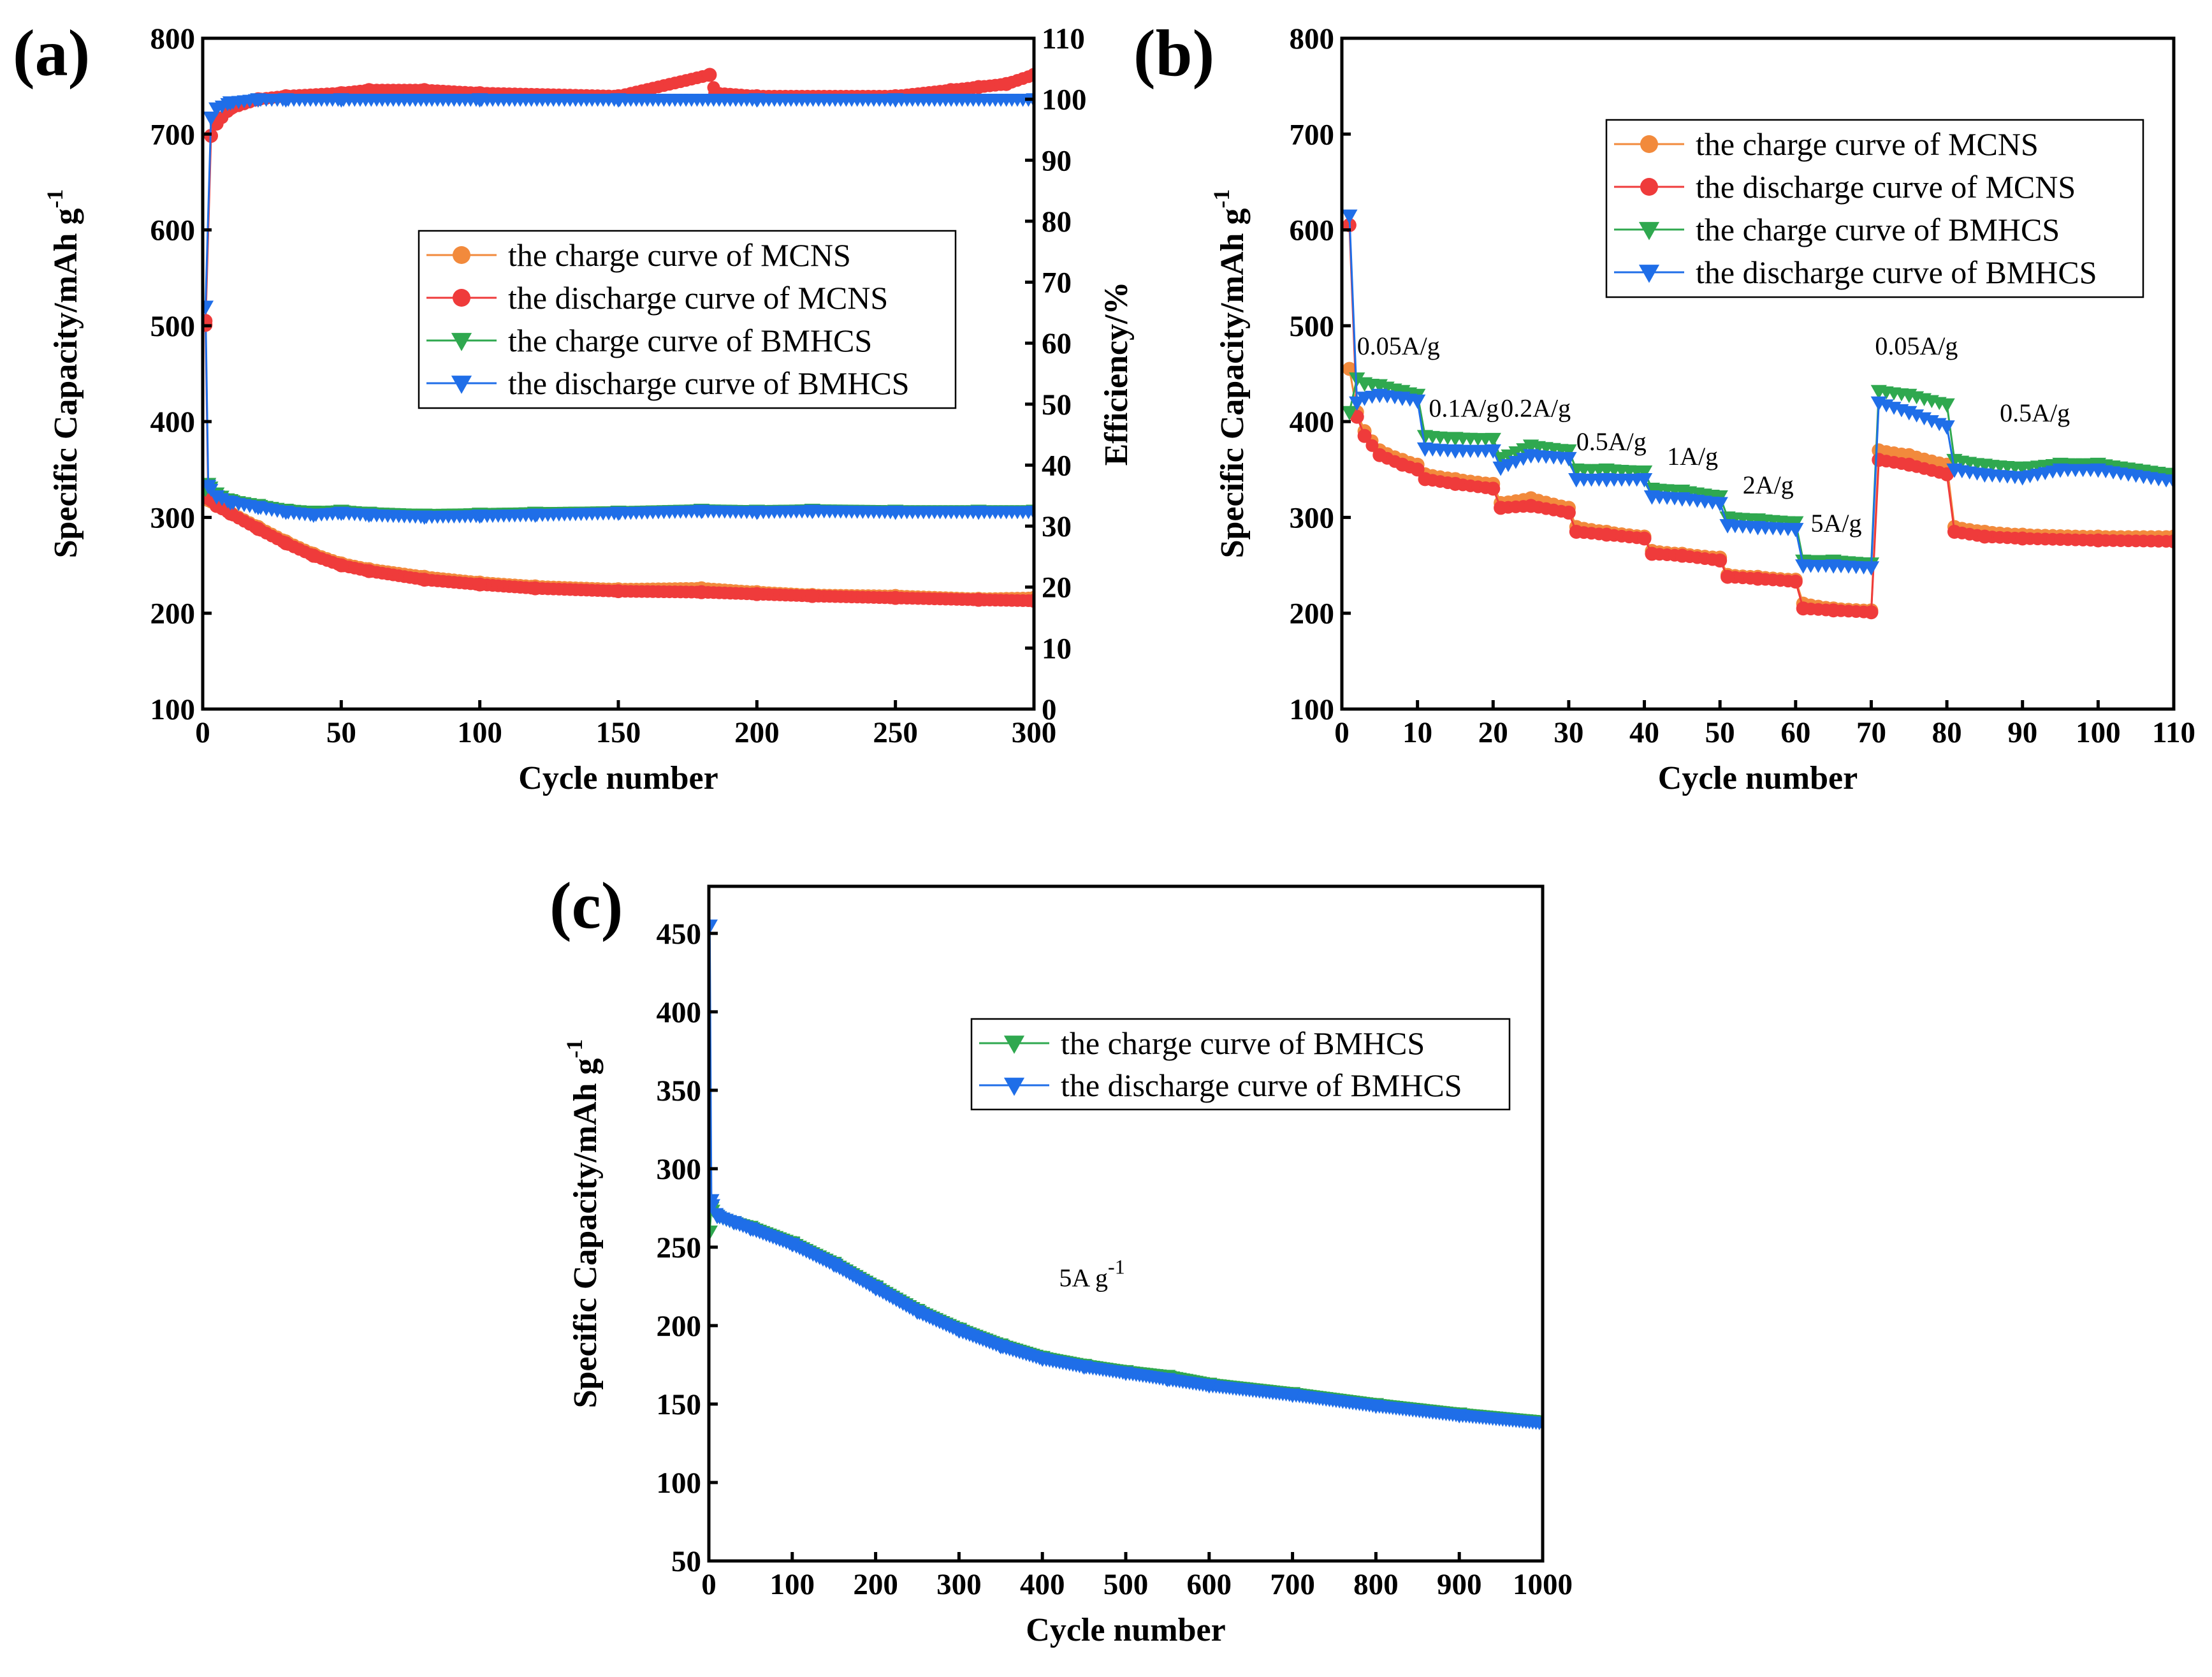 This screenshot has width=2212, height=1677. What do you see at coordinates (1057, 465) in the screenshot?
I see `y2-tick-label: 40` at bounding box center [1057, 465].